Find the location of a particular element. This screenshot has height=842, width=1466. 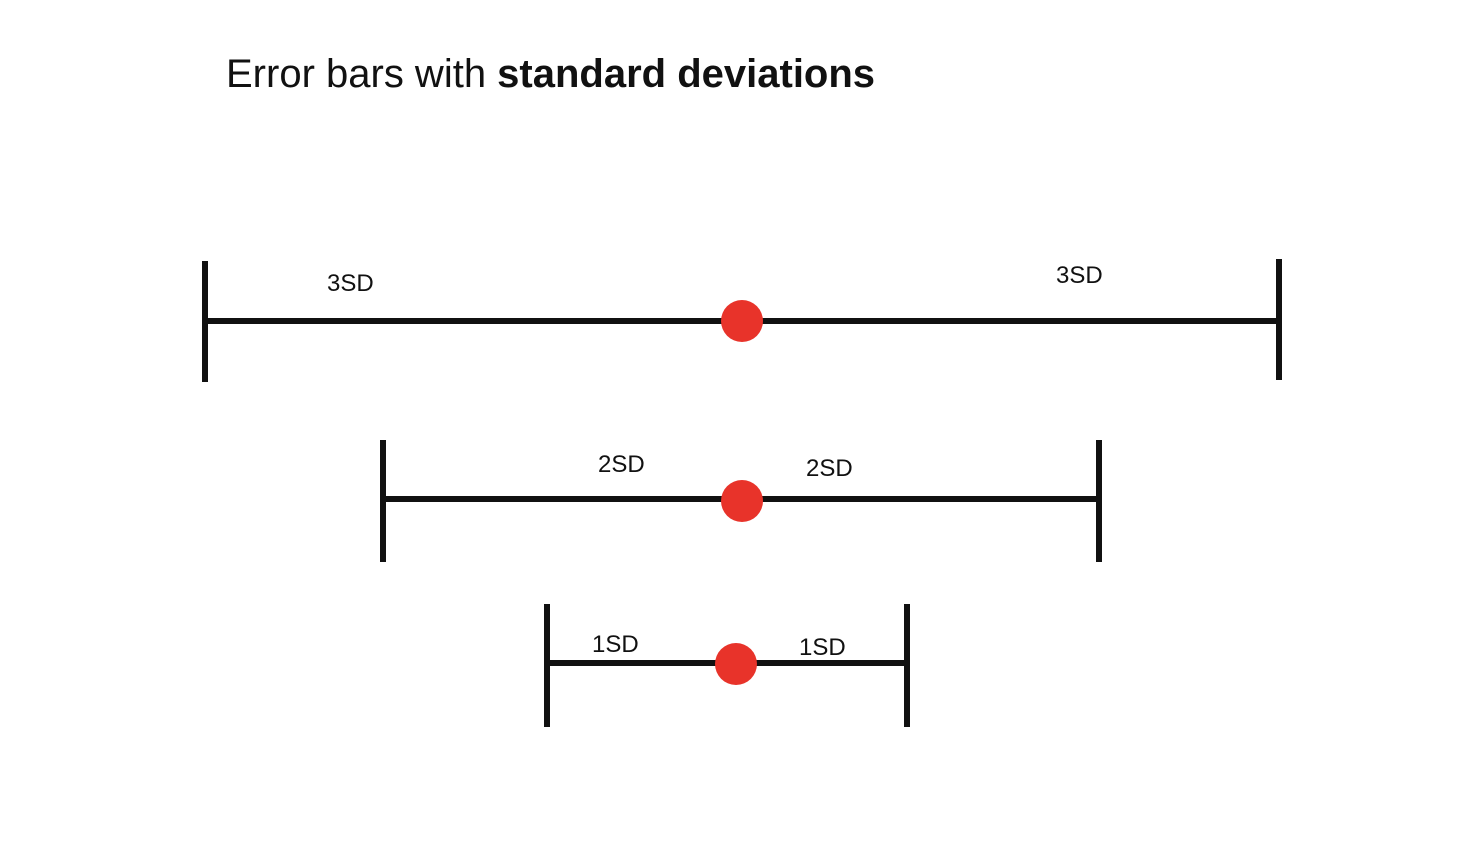

error-bar-1sd: 1SD 1SD is located at coordinates (727, 665).